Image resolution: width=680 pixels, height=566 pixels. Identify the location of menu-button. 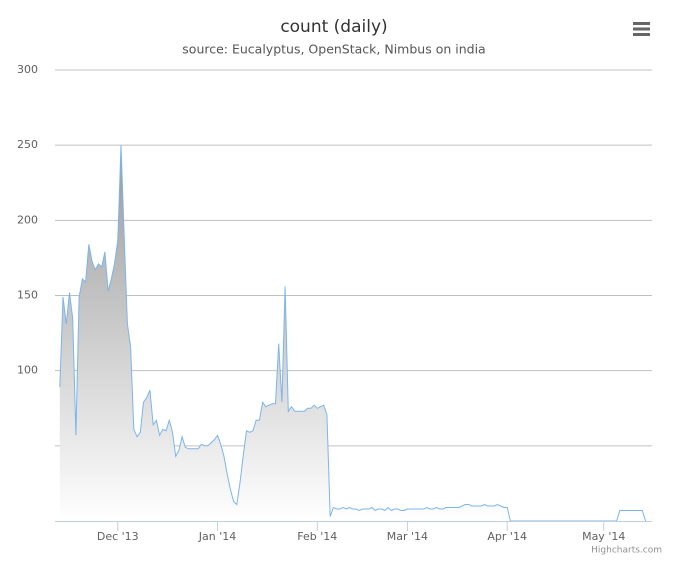
(642, 29).